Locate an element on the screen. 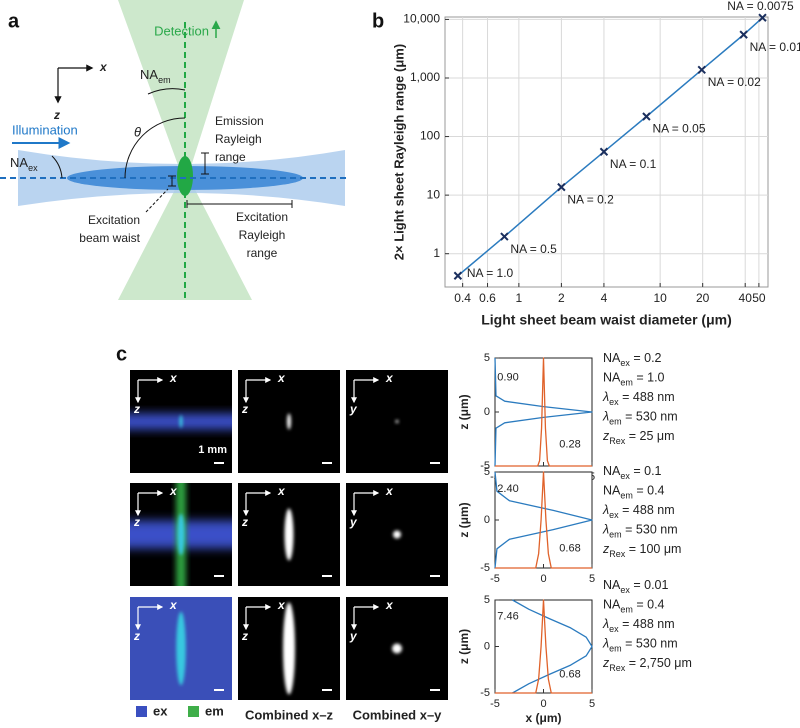 The width and height of the screenshot is (800, 728). x-tick-label: 0 is located at coordinates (543, 704).